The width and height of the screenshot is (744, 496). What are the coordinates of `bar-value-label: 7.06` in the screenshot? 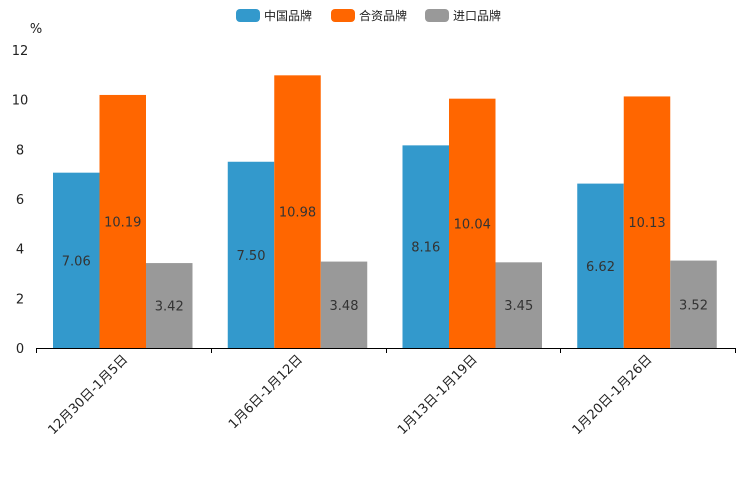 It's located at (76, 261).